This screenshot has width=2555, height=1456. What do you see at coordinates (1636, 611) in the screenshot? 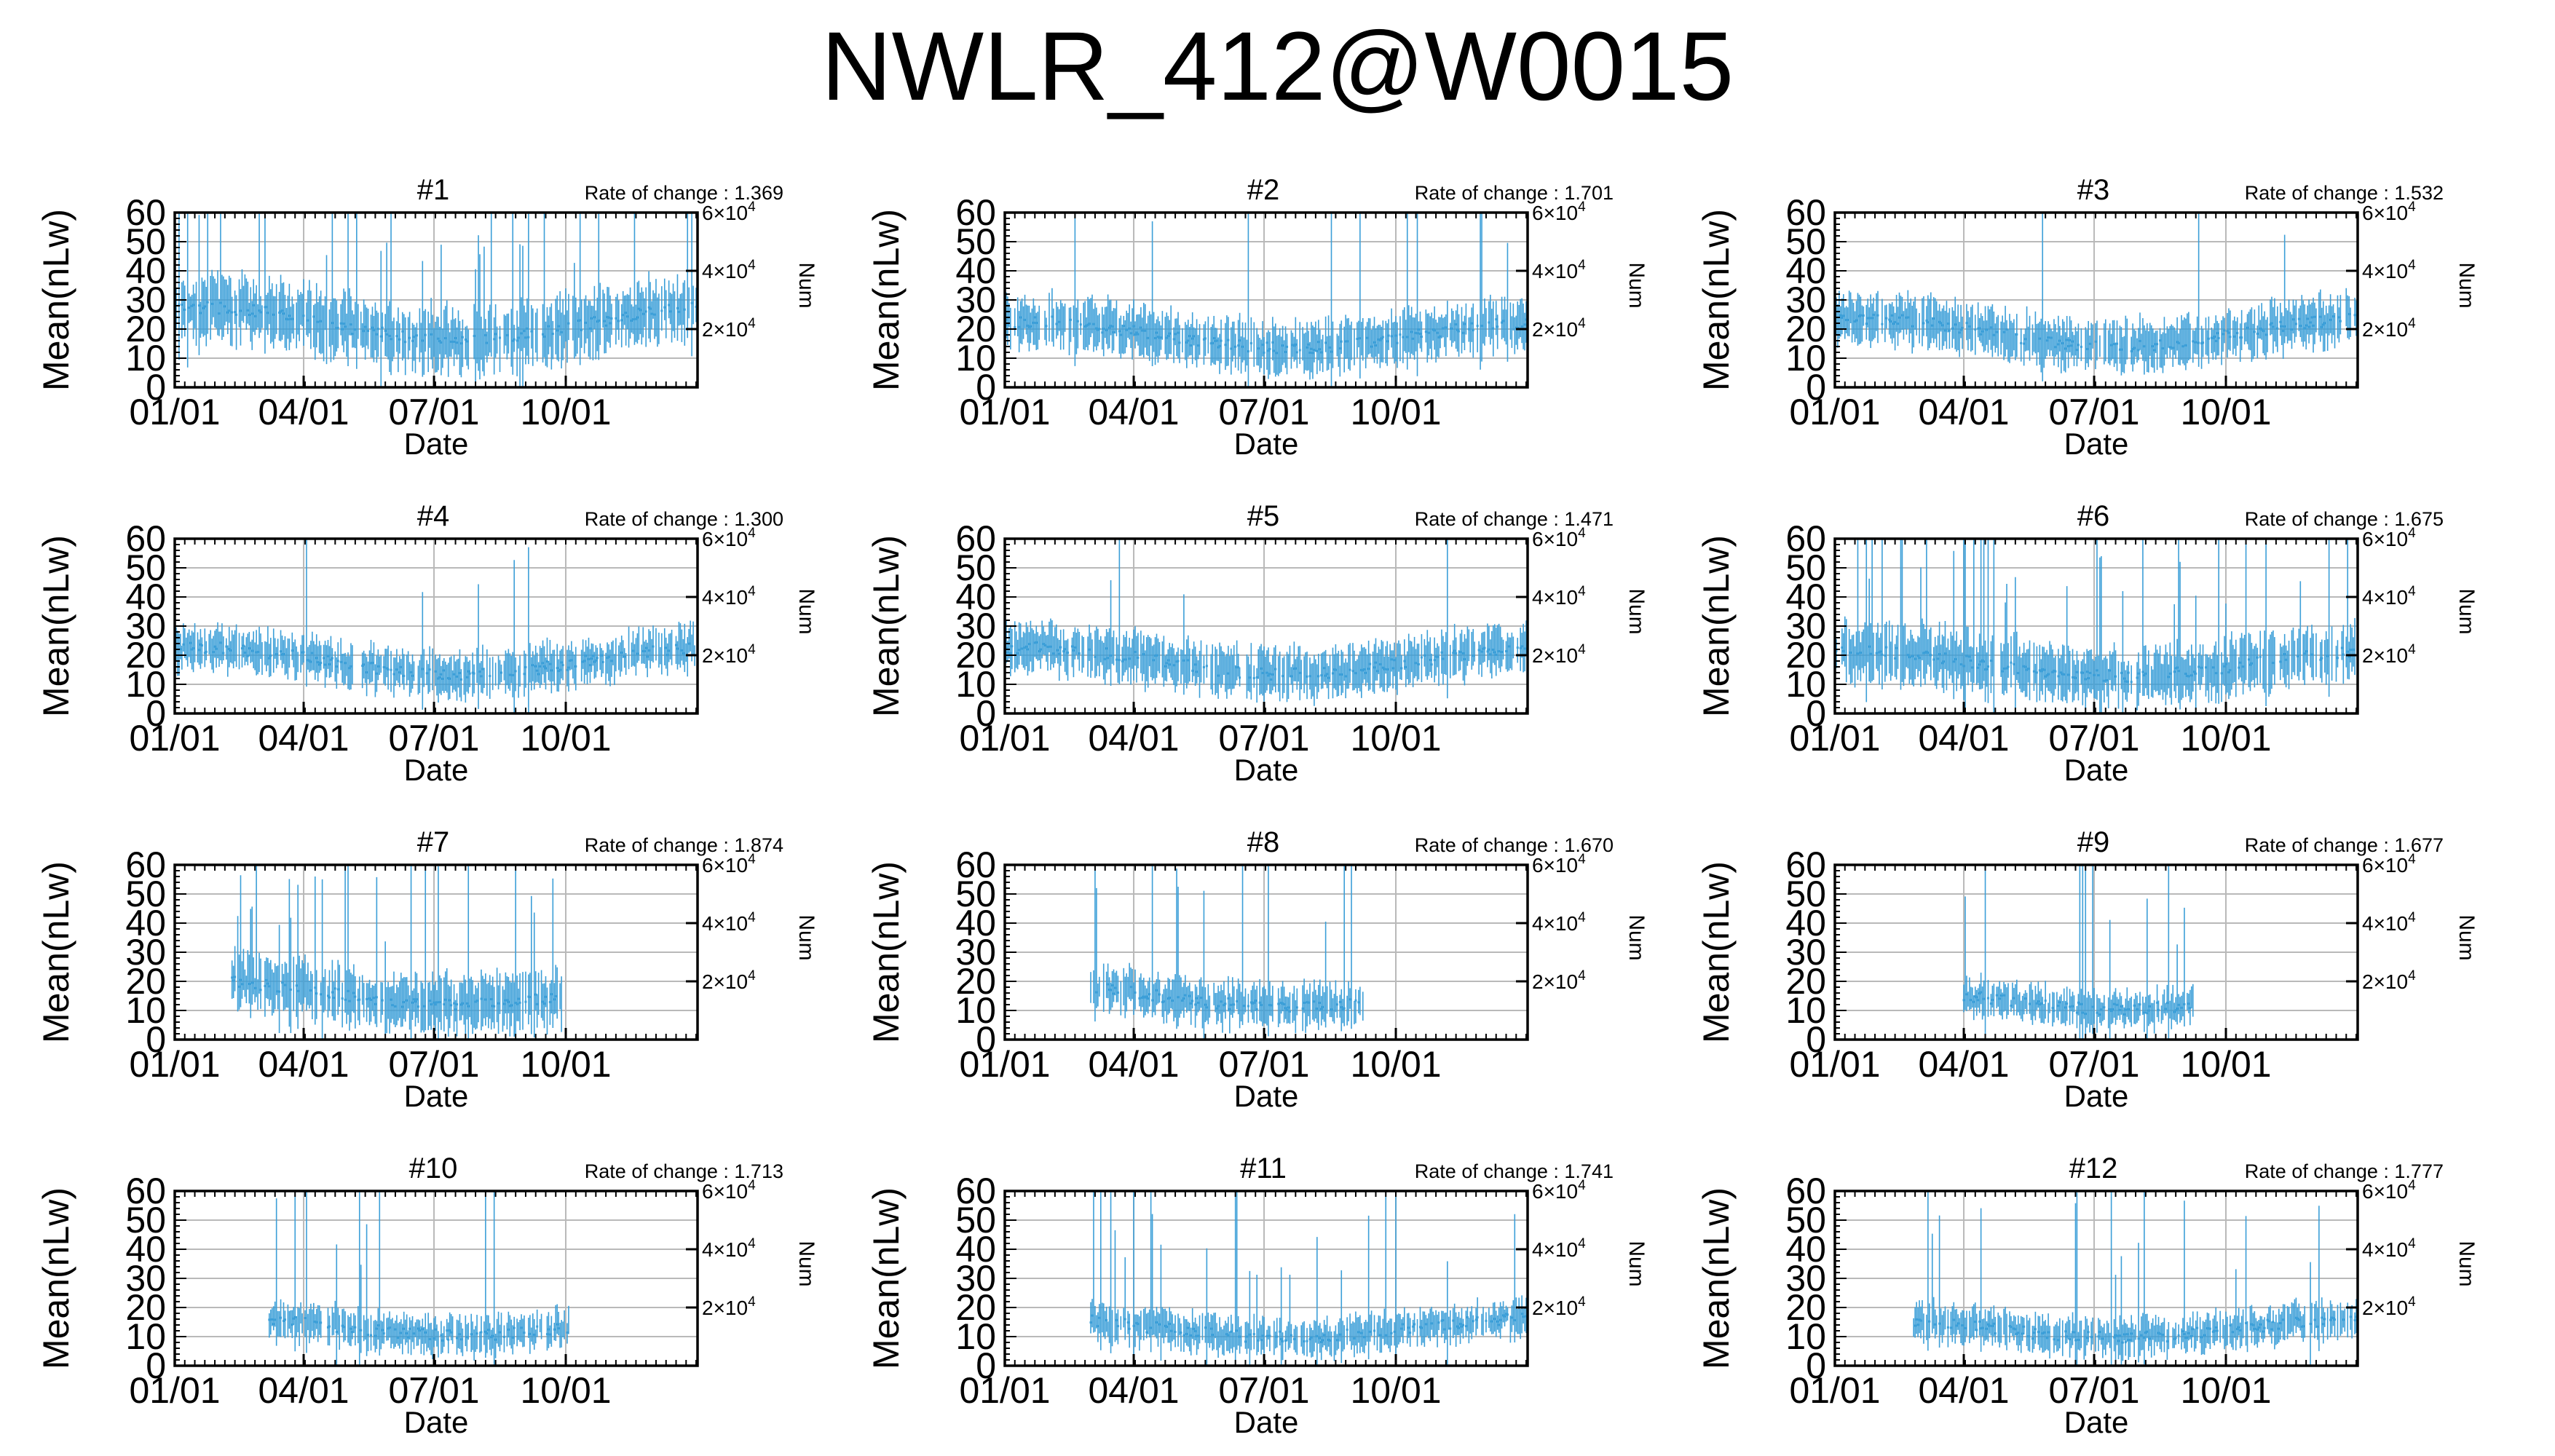
I see `y2-axis-label: Num` at bounding box center [1636, 611].